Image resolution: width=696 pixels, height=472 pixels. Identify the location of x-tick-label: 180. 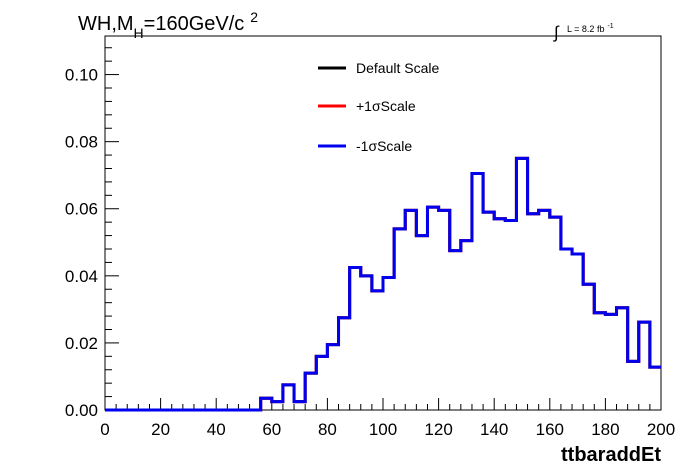
(605, 429).